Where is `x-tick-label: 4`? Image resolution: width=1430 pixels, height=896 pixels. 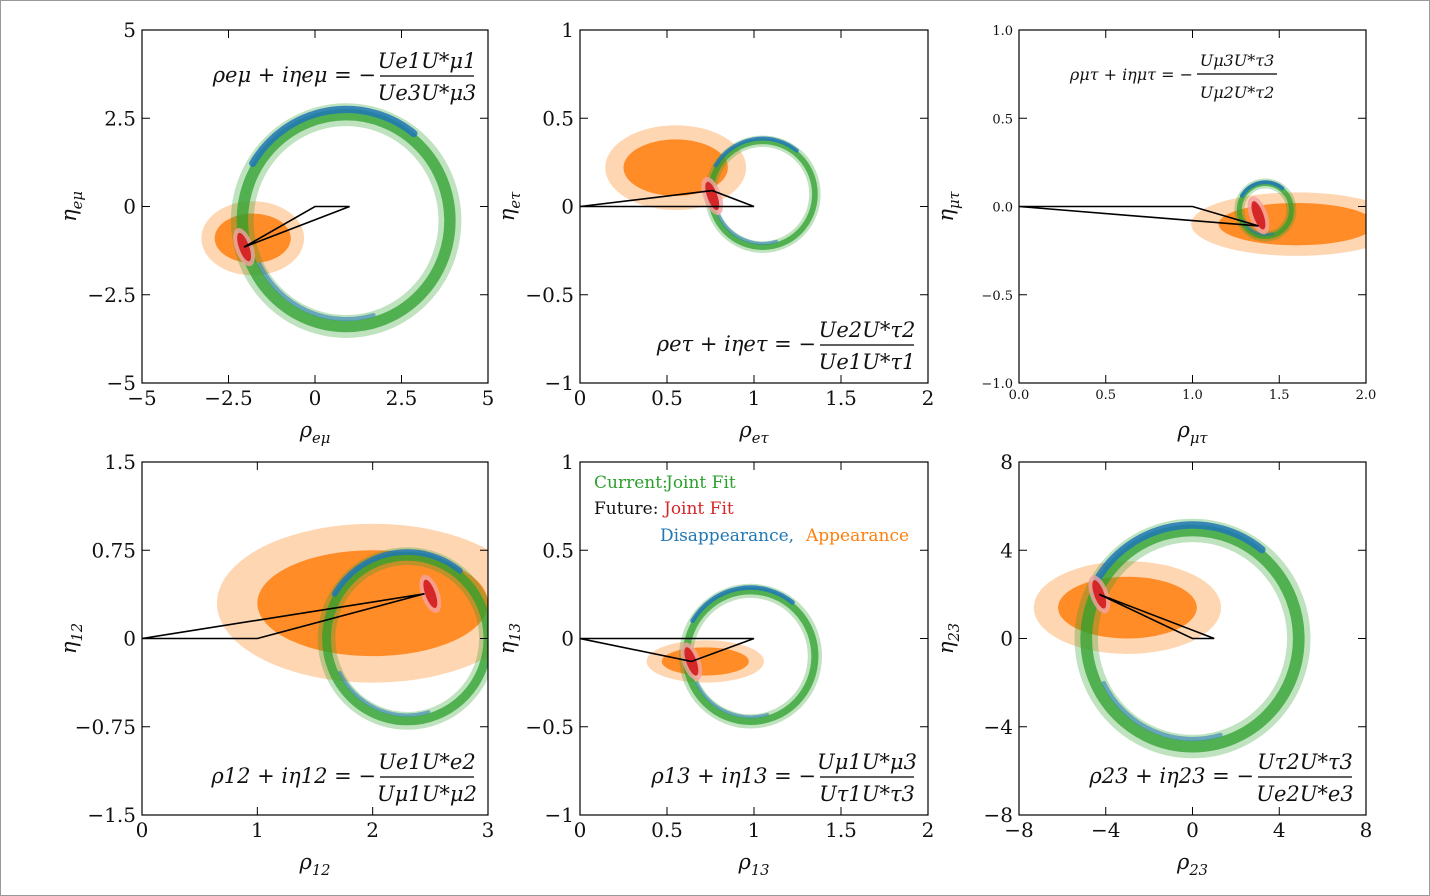
x-tick-label: 4 is located at coordinates (1279, 830).